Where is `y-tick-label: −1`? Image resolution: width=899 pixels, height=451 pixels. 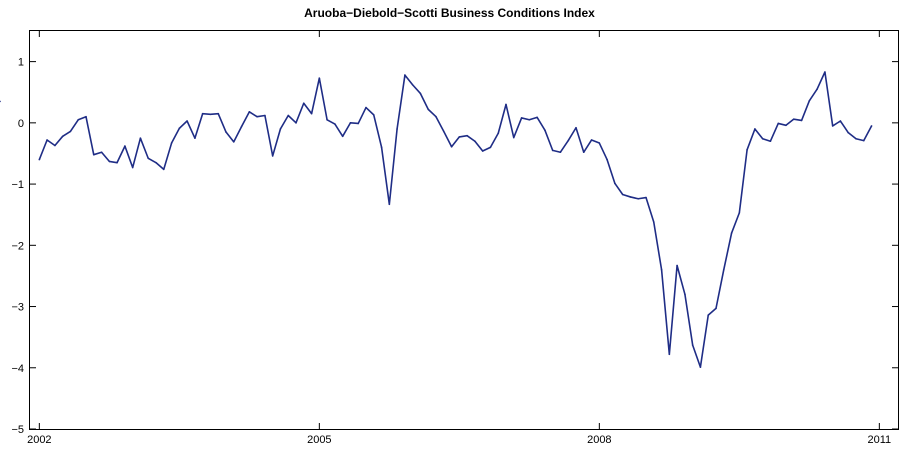
y-tick-label: −1 is located at coordinates (17, 185).